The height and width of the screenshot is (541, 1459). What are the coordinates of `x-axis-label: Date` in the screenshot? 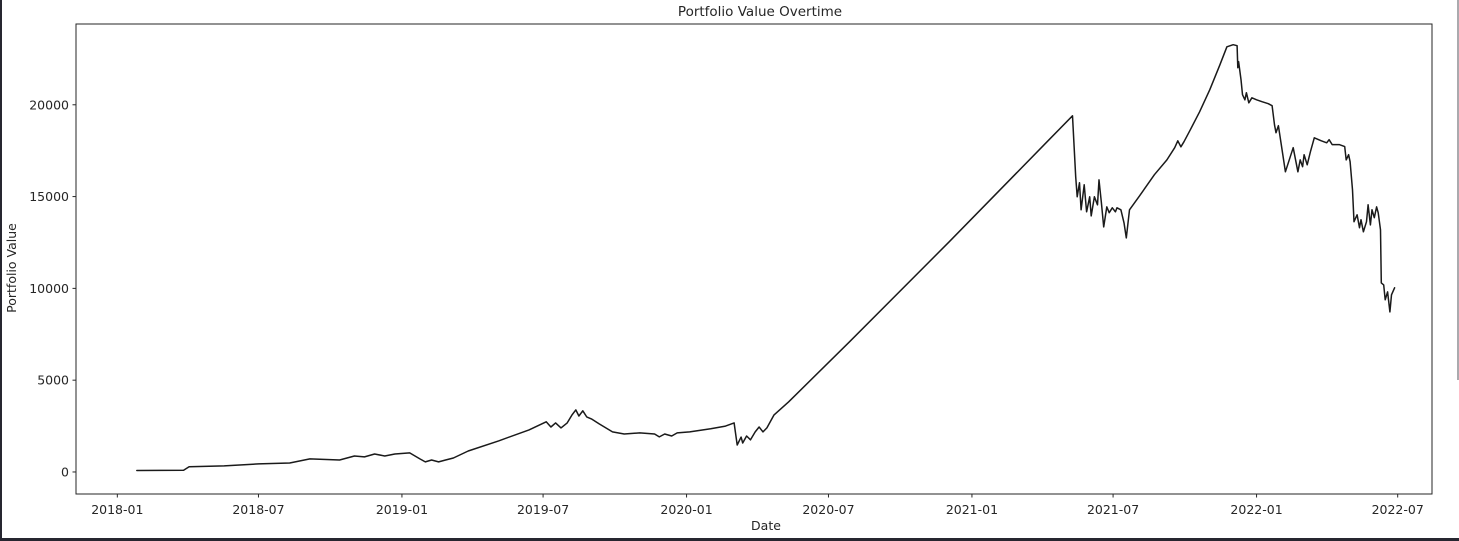 It's located at (766, 525).